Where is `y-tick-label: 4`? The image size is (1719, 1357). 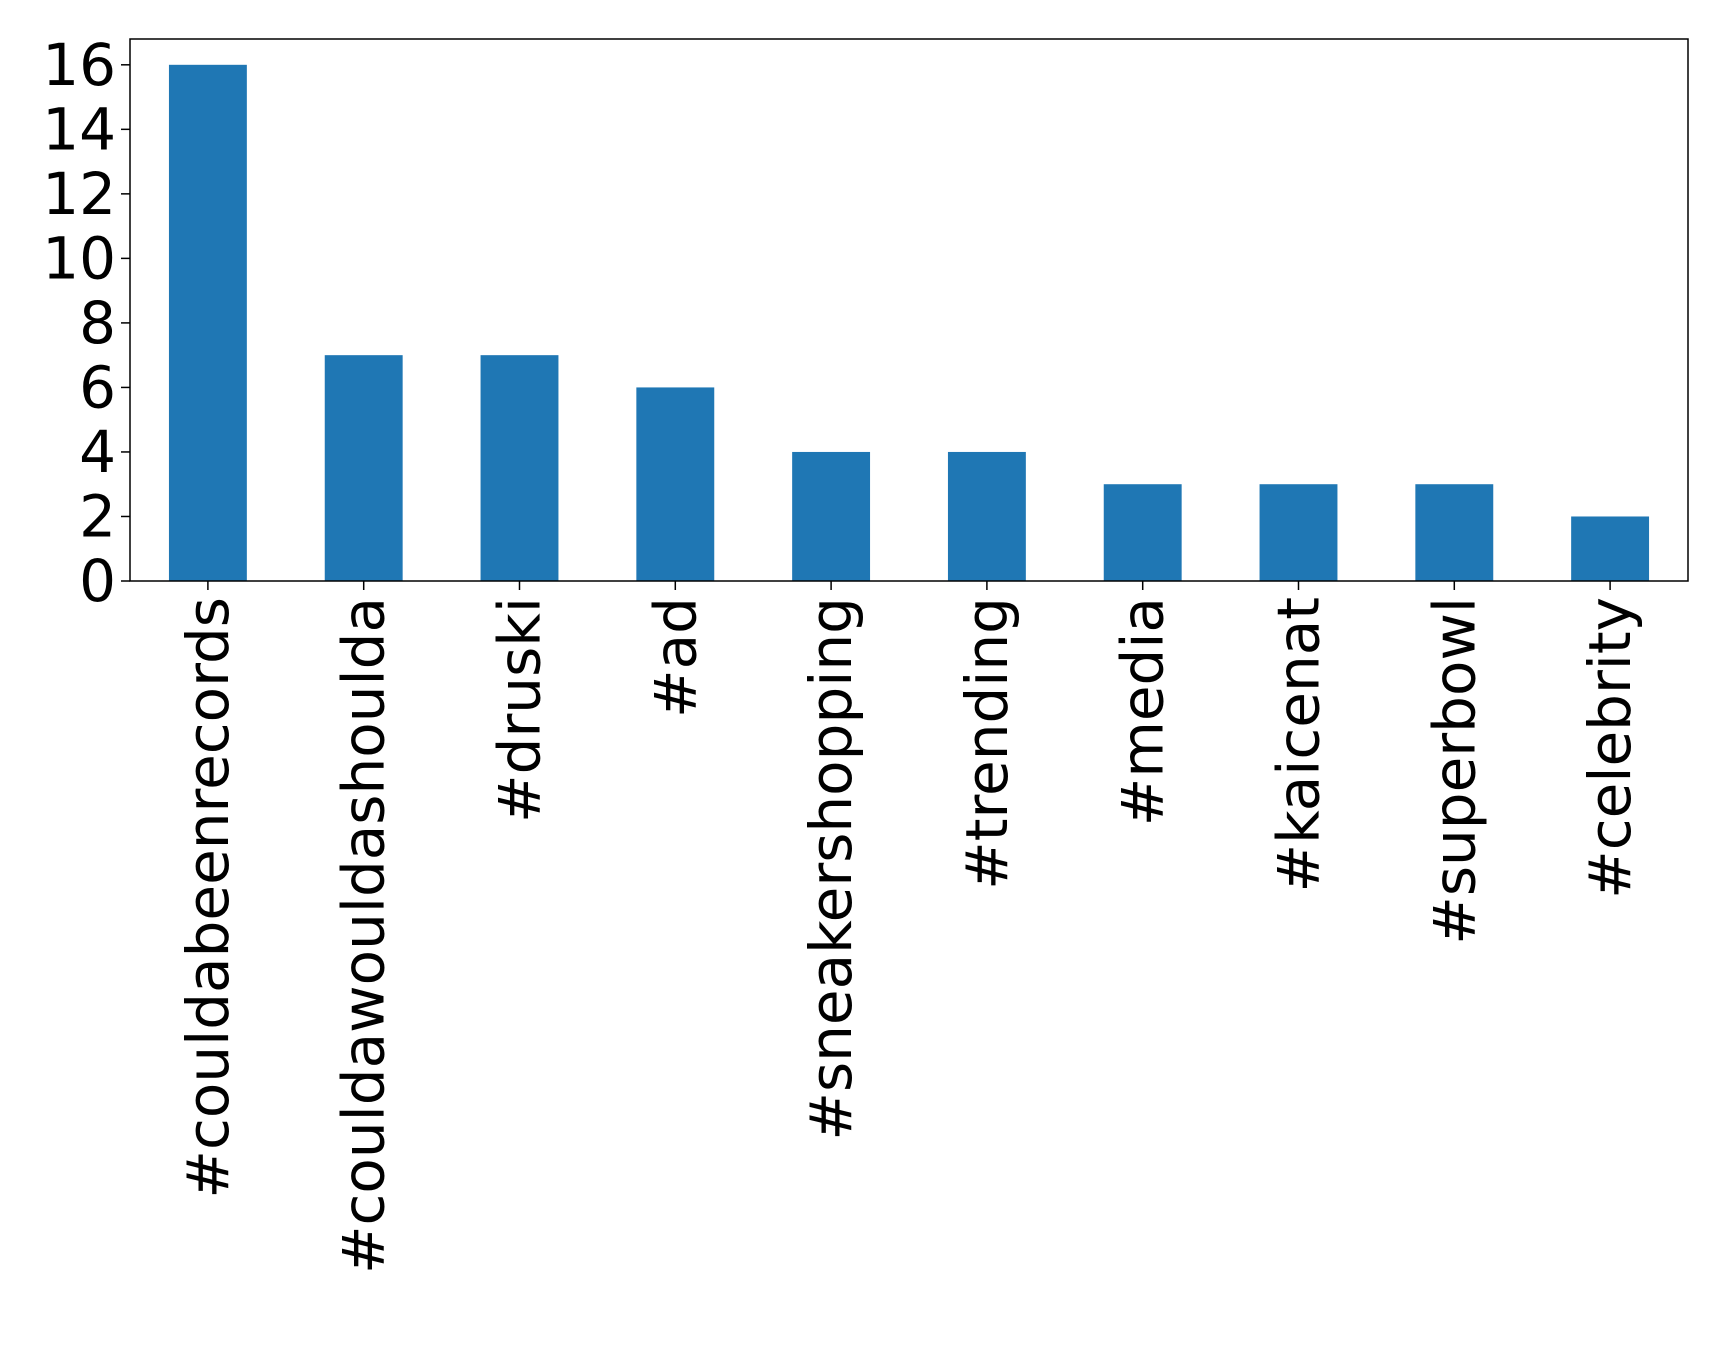 y-tick-label: 4 is located at coordinates (97, 452).